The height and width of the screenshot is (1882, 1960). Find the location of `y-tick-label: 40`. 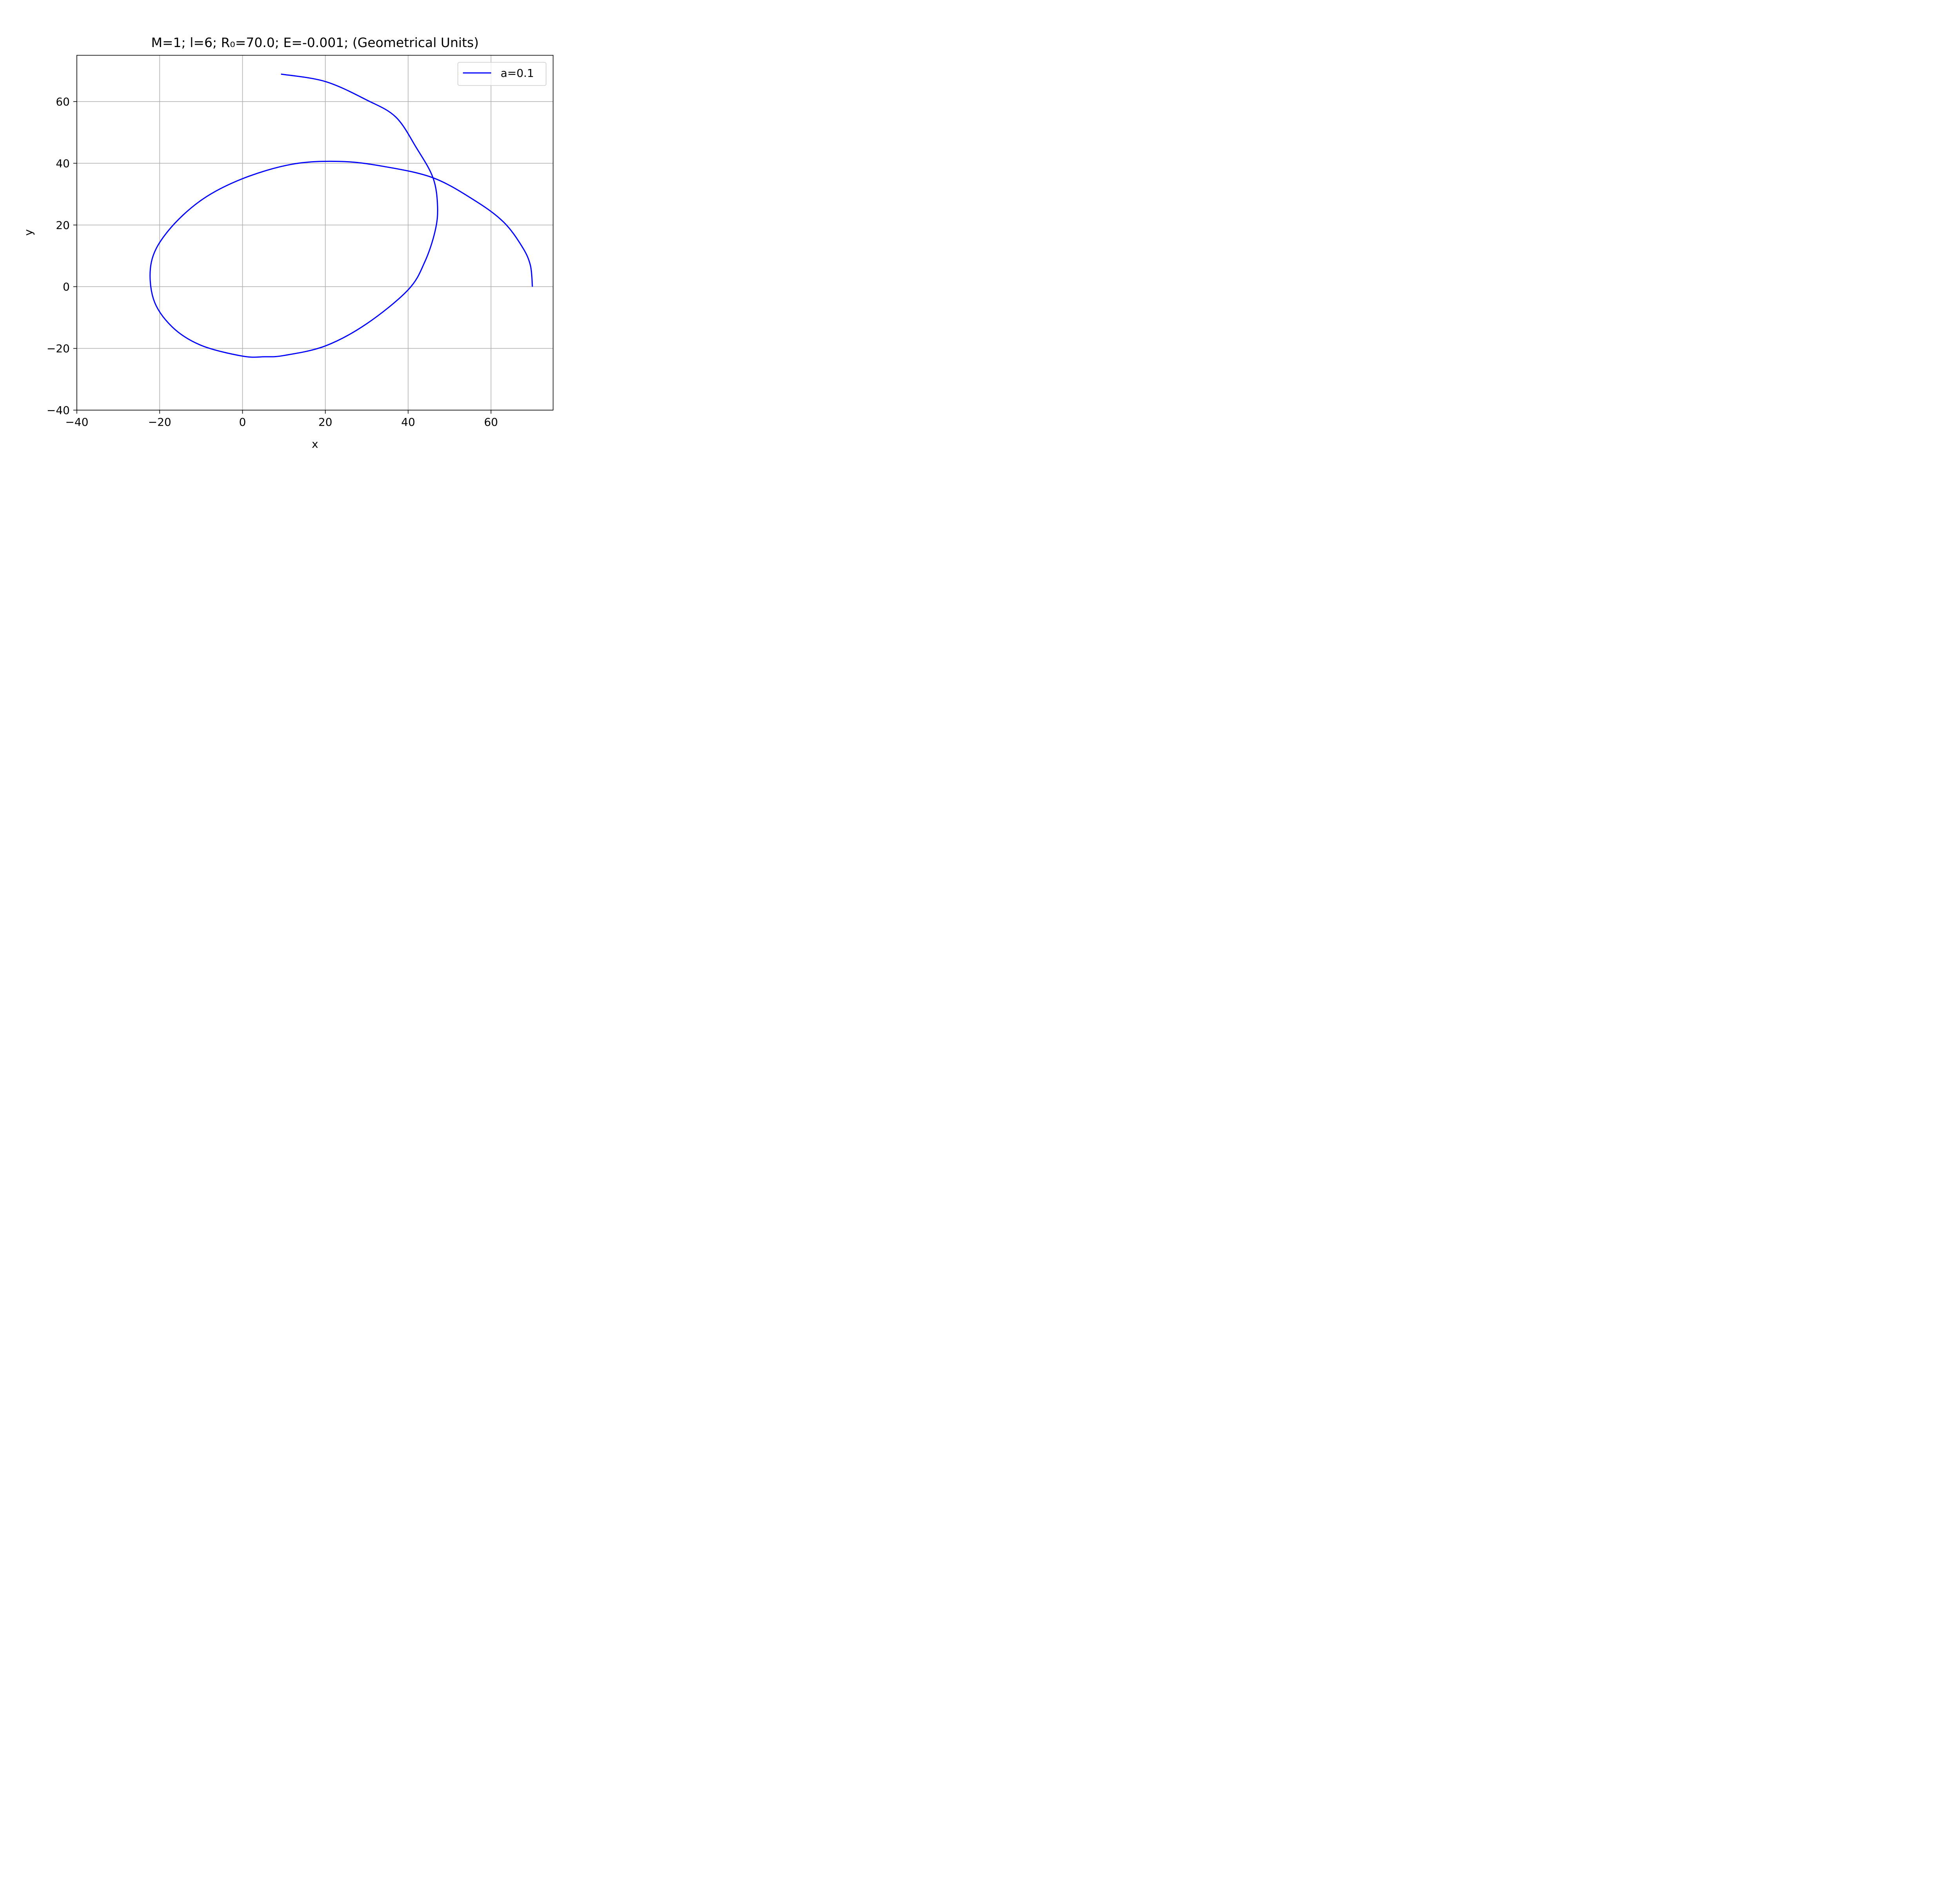

y-tick-label: 40 is located at coordinates (63, 163).